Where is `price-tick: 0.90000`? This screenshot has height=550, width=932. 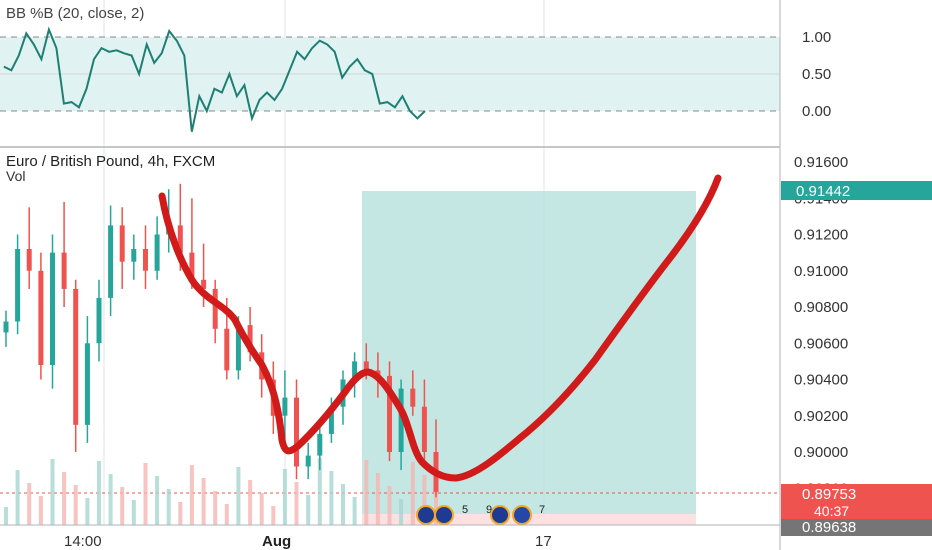 price-tick: 0.90000 is located at coordinates (821, 452).